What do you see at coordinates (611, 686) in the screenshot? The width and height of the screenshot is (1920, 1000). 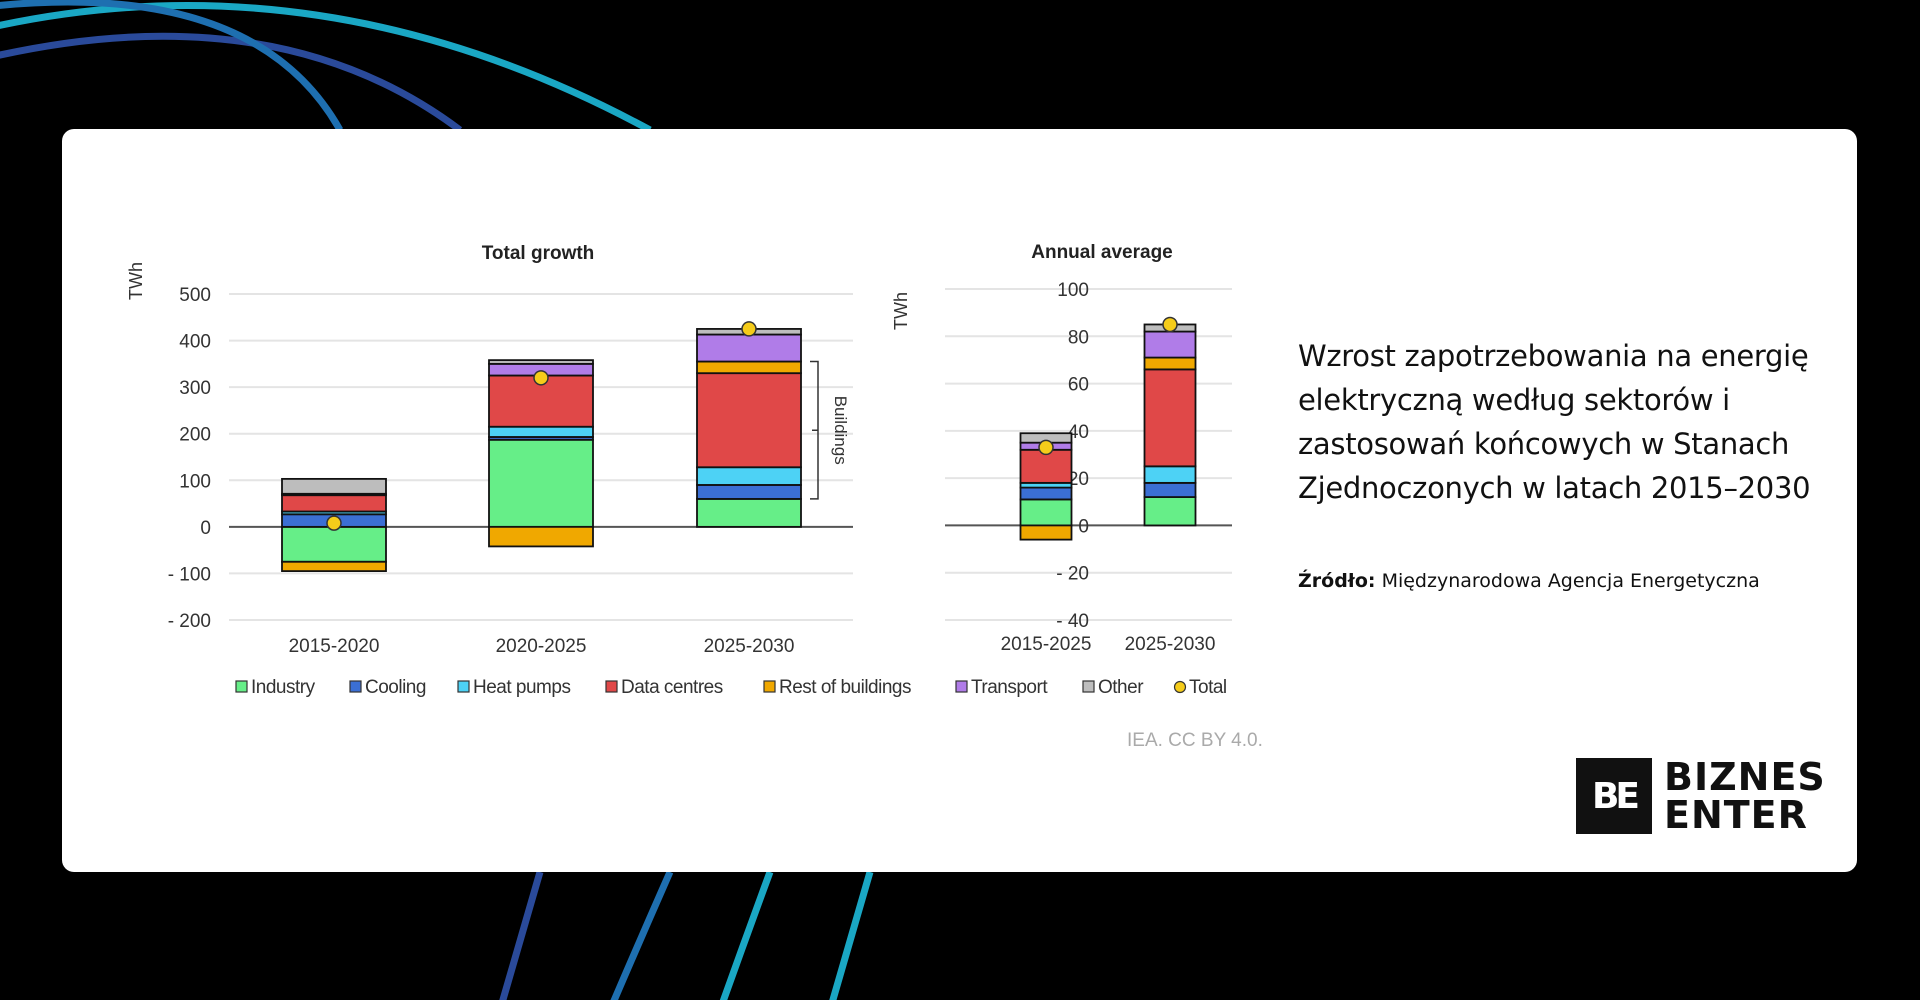 I see `legend-swatch-data-centres` at bounding box center [611, 686].